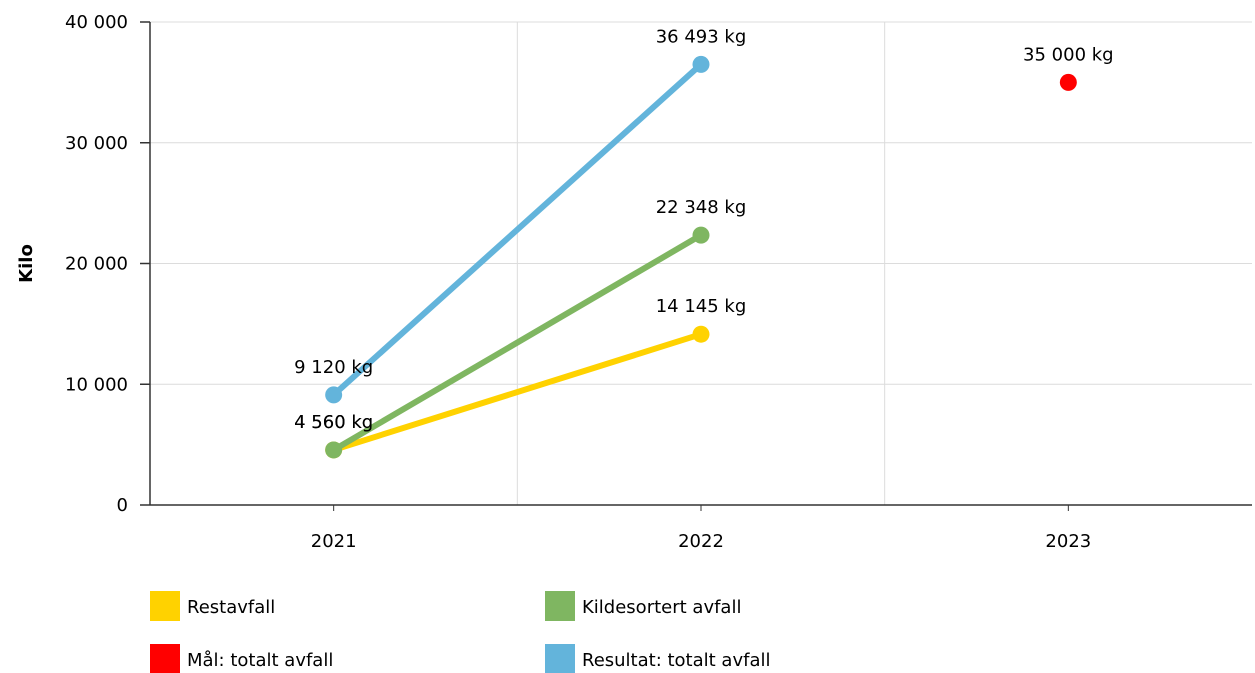 The width and height of the screenshot is (1255, 673). Describe the element at coordinates (333, 422) in the screenshot. I see `data-label: 4 560 kg` at that location.